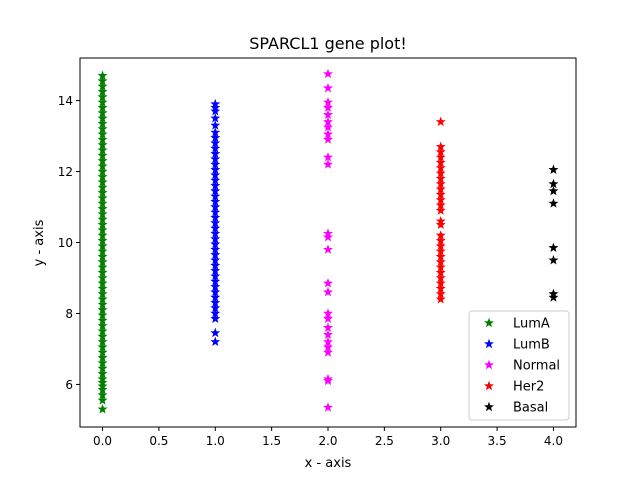  Describe the element at coordinates (489, 343) in the screenshot. I see `legend-marker-lumb` at that location.